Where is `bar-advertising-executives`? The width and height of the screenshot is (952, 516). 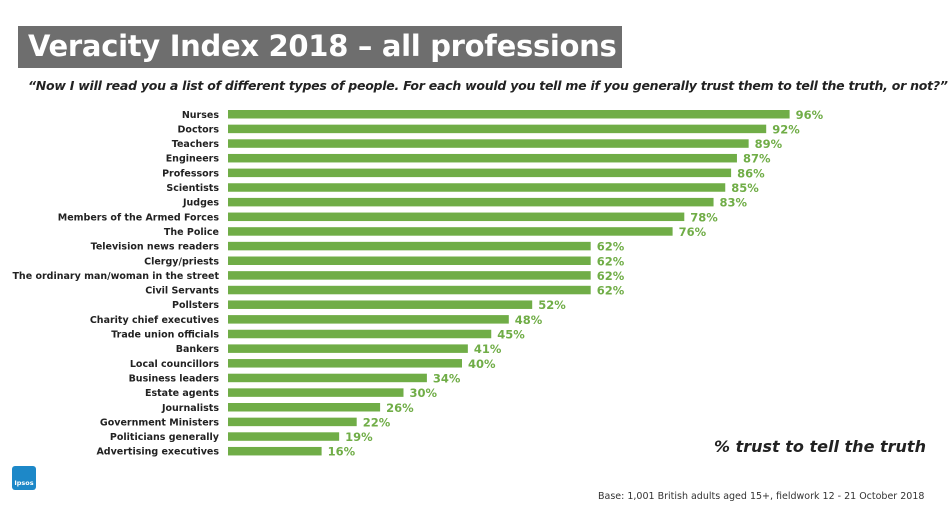 bar-advertising-executives is located at coordinates (275, 451).